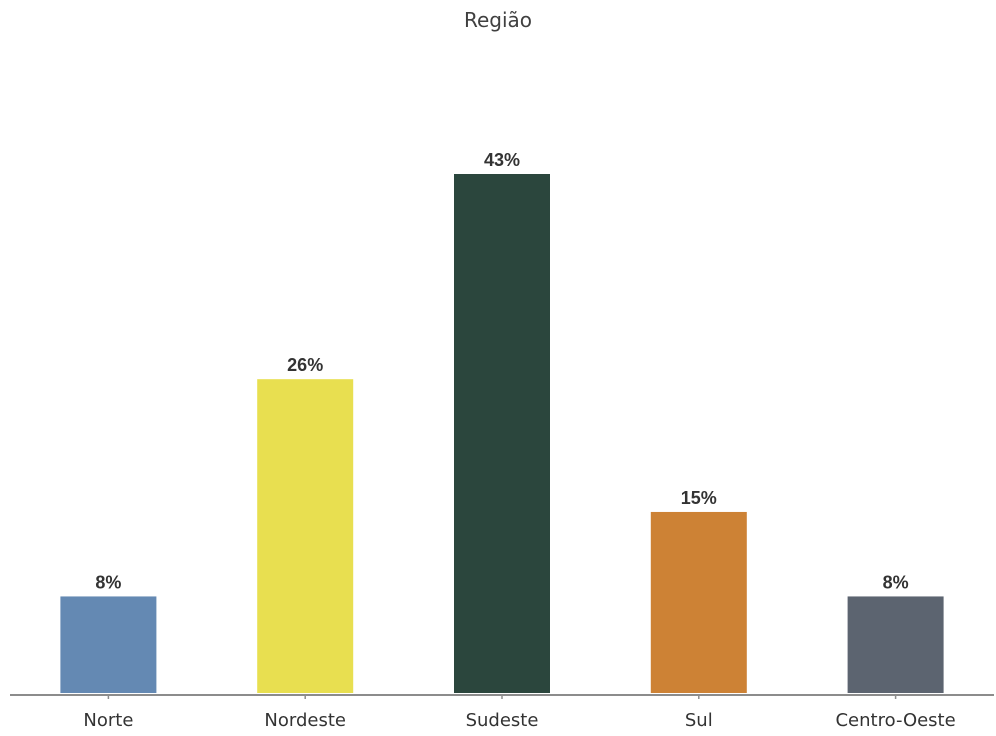 This screenshot has height=736, width=996. I want to click on x-ticks-group: Norte Nordeste Sudeste Sul Centro-Oeste, so click(519, 713).